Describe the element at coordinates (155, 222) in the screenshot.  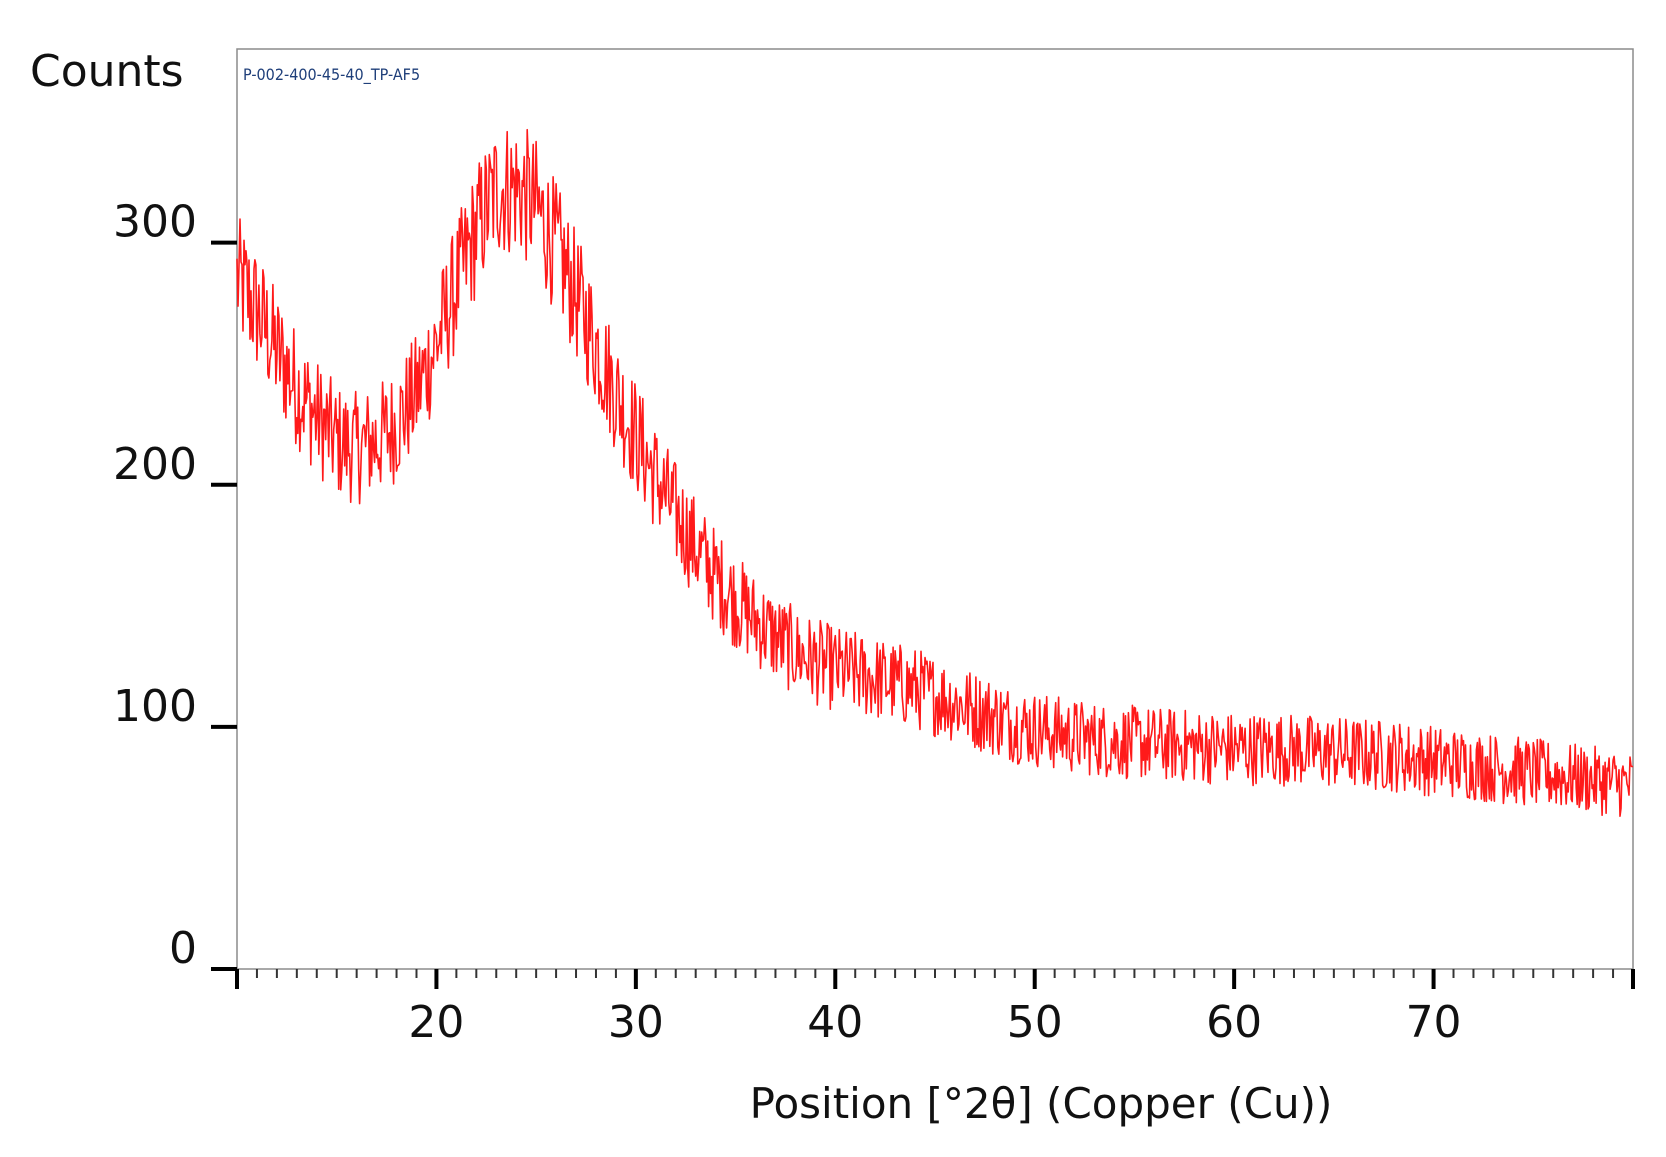
I see `y-tick-label: 300` at that location.